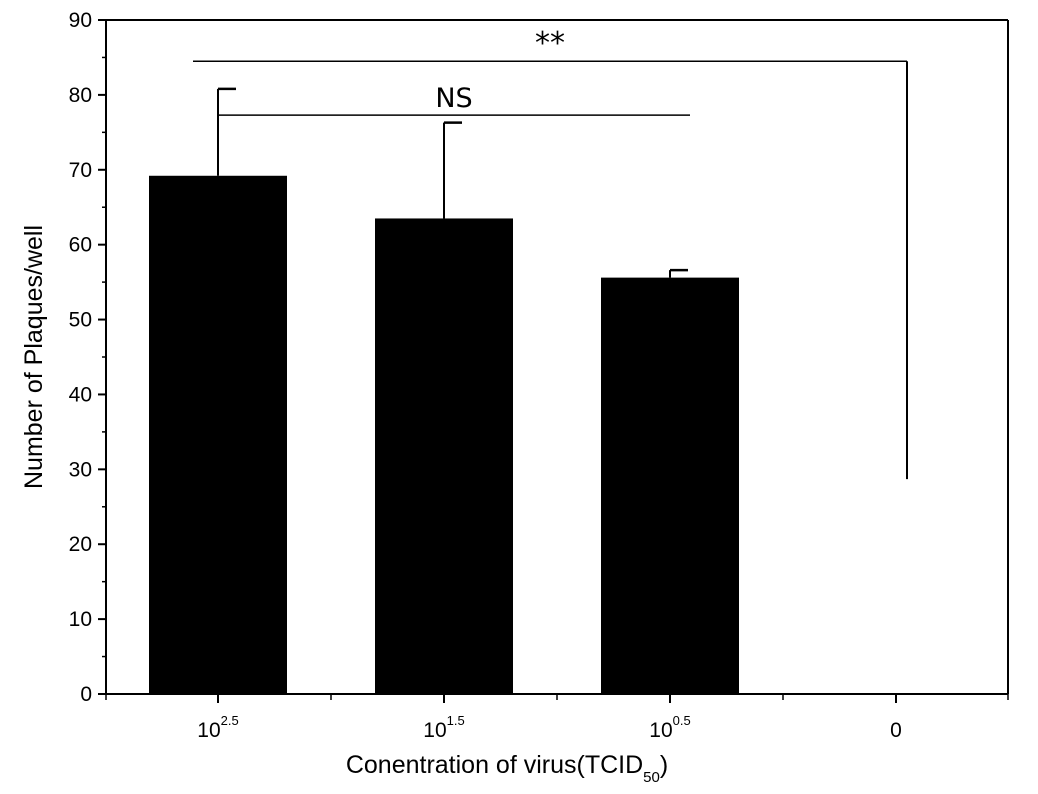  Describe the element at coordinates (80, 320) in the screenshot. I see `y-tick-label-50: 50` at that location.